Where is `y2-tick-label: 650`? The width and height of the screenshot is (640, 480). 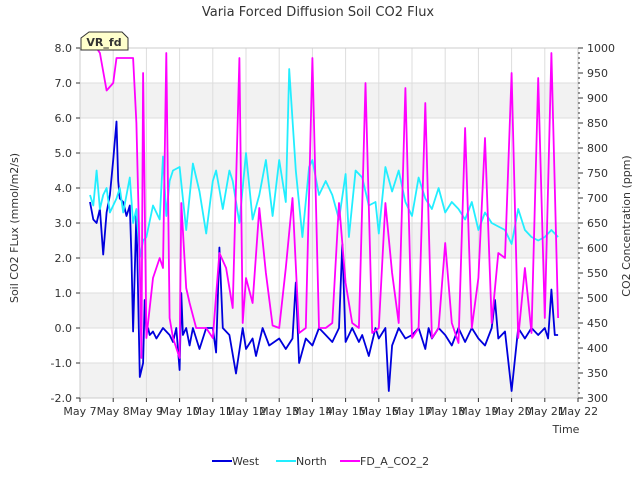 y2-tick-label: 650 is located at coordinates (597, 223).